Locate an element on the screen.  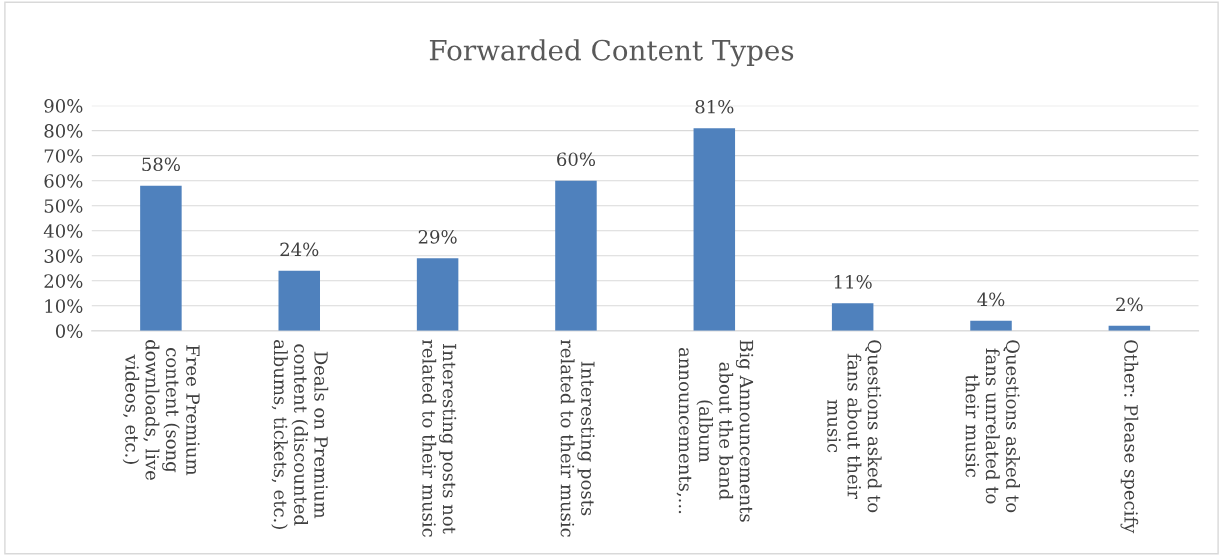
y-tick-label: 80% is located at coordinates (63, 131).